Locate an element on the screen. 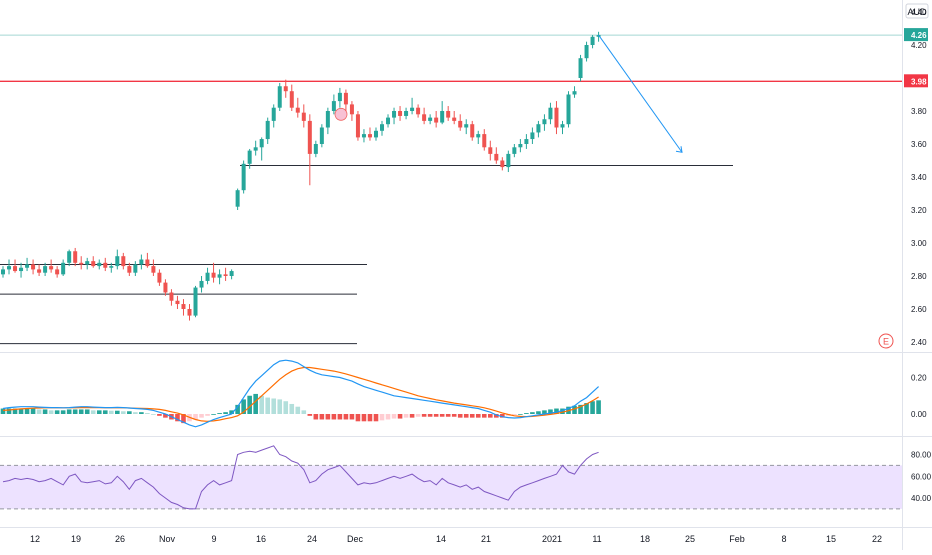  currency-label: AUD is located at coordinates (917, 12).